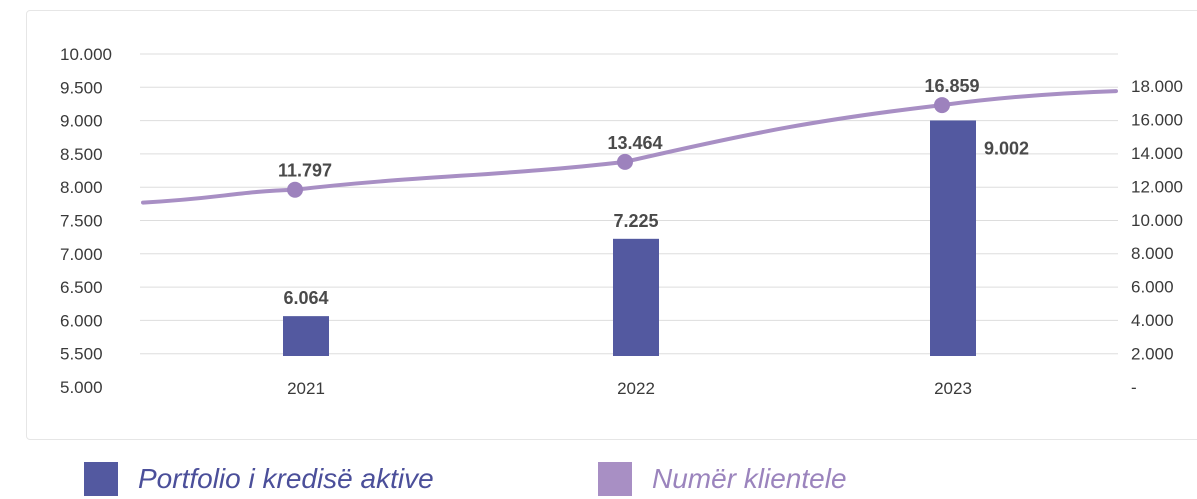  I want to click on bar-data-label: 6.064, so click(305, 298).